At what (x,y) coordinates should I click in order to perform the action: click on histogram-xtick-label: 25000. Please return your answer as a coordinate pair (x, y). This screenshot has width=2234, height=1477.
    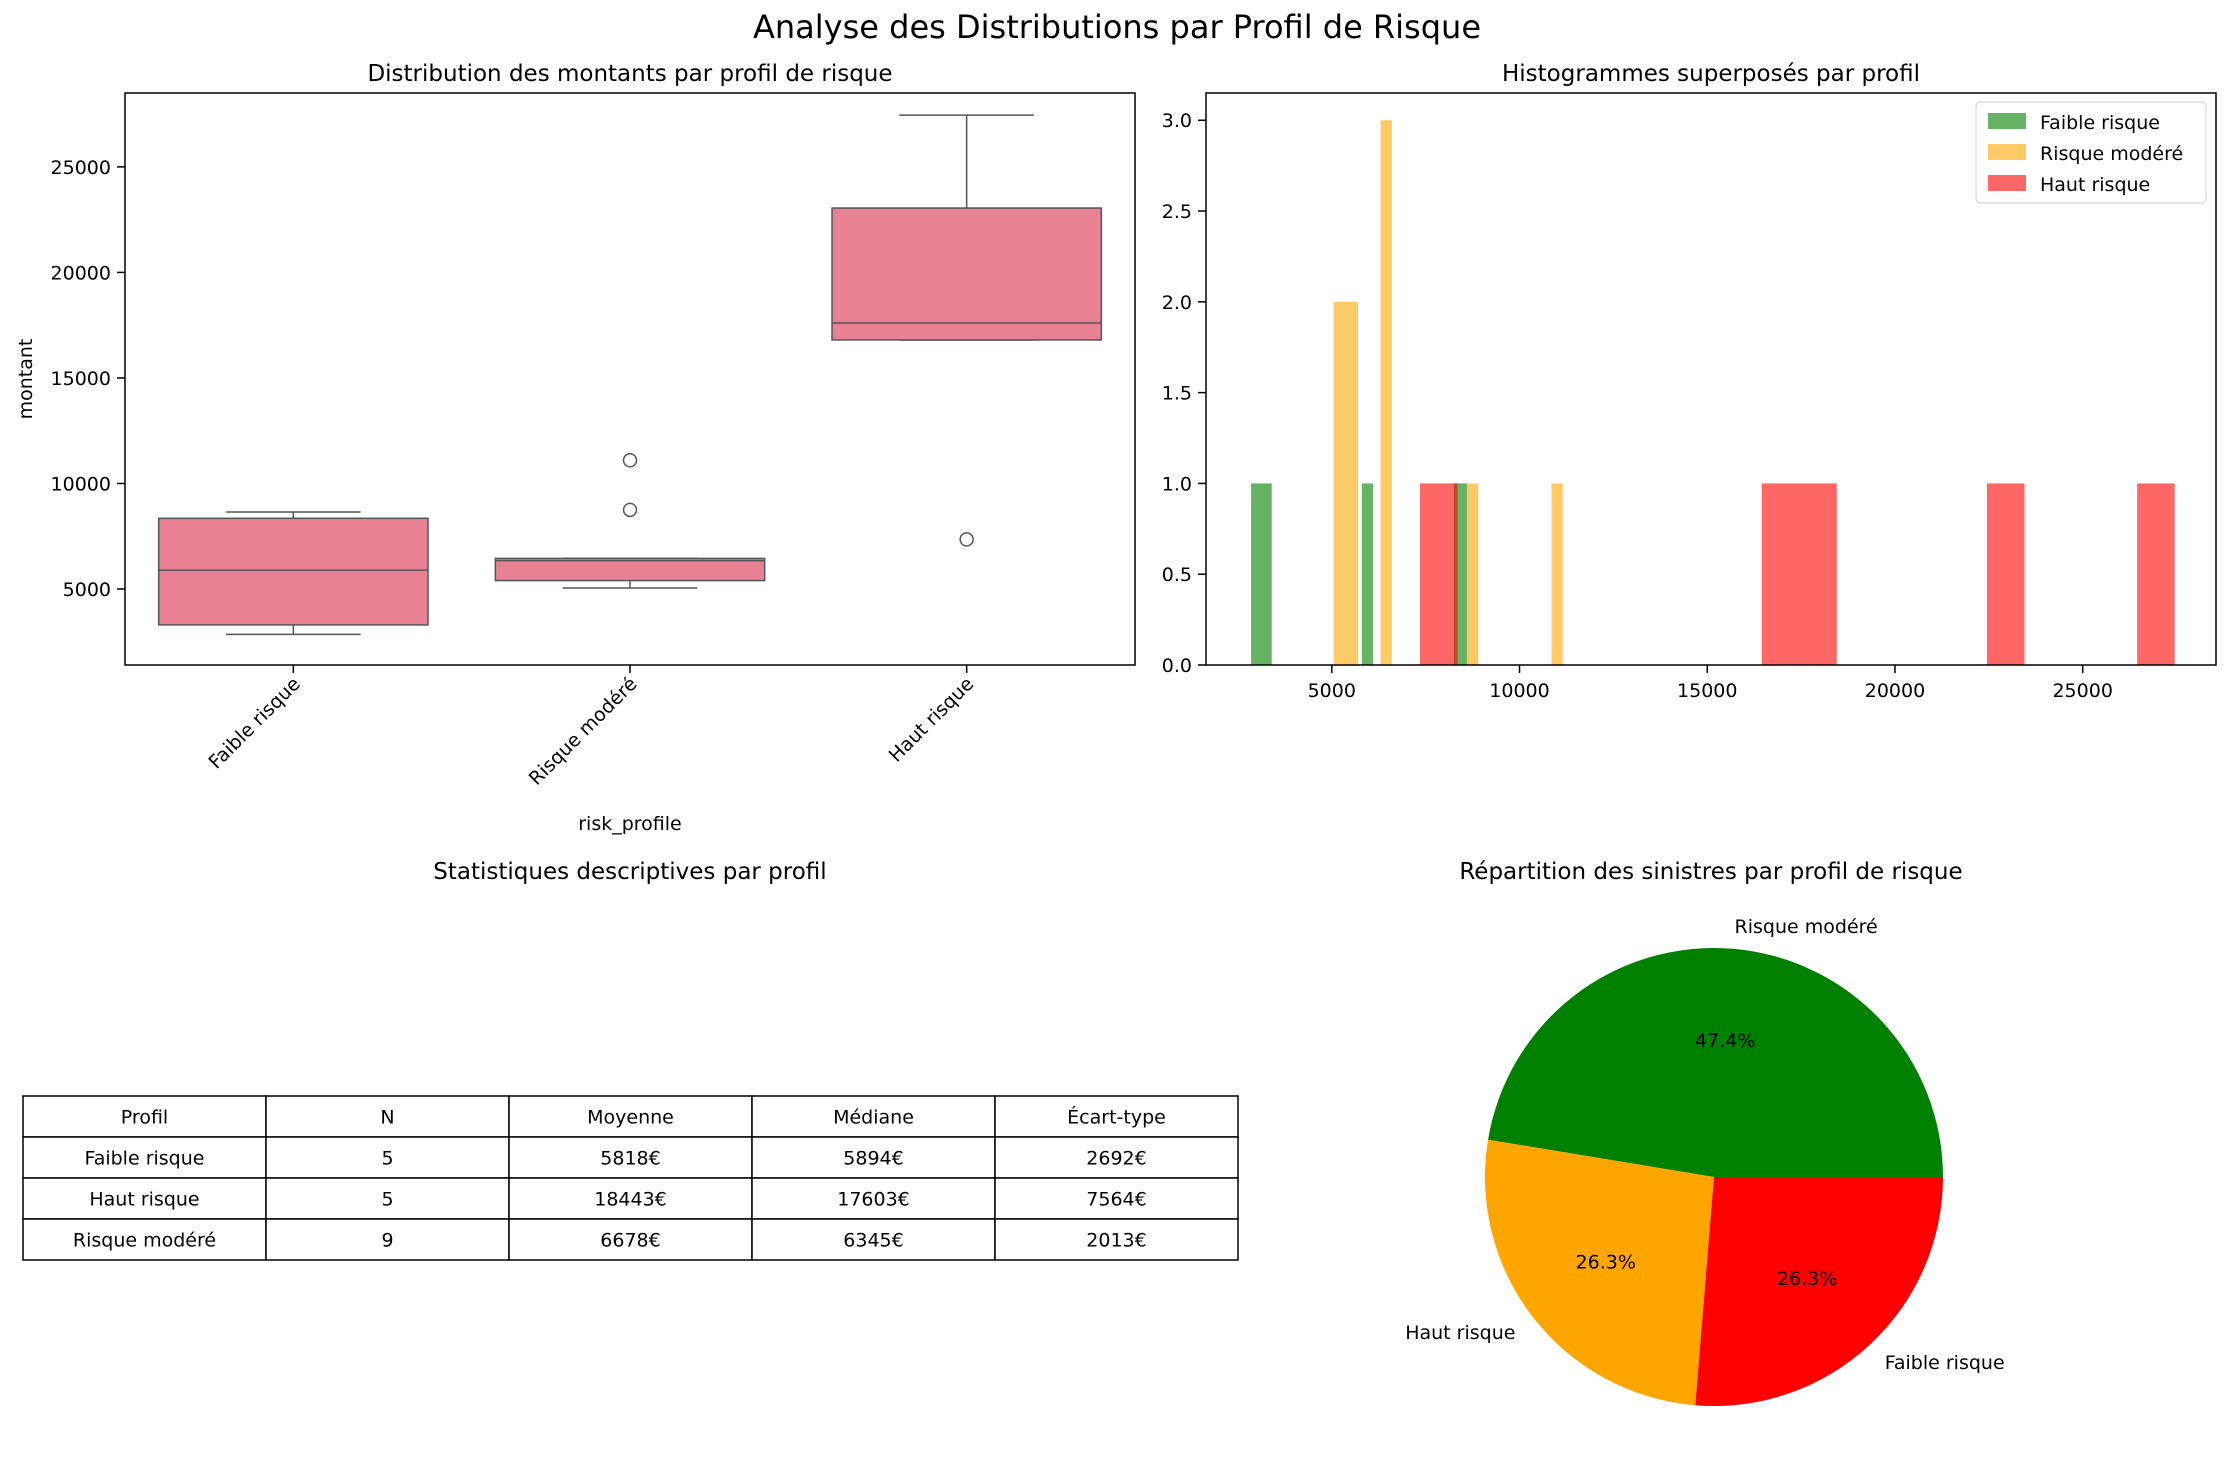
    Looking at the image, I should click on (2082, 691).